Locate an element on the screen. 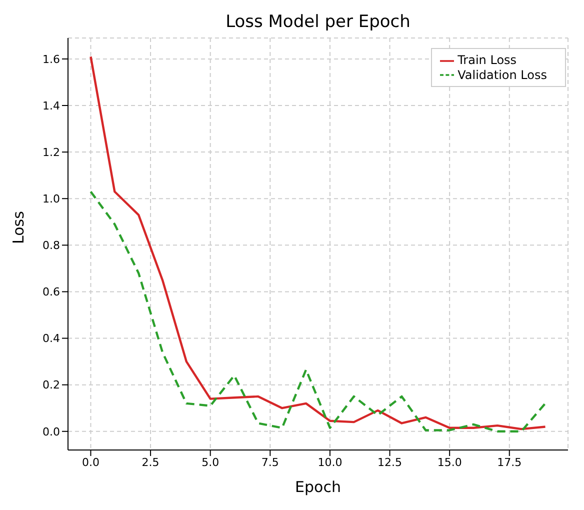  legend-label: Train Loss is located at coordinates (487, 60).